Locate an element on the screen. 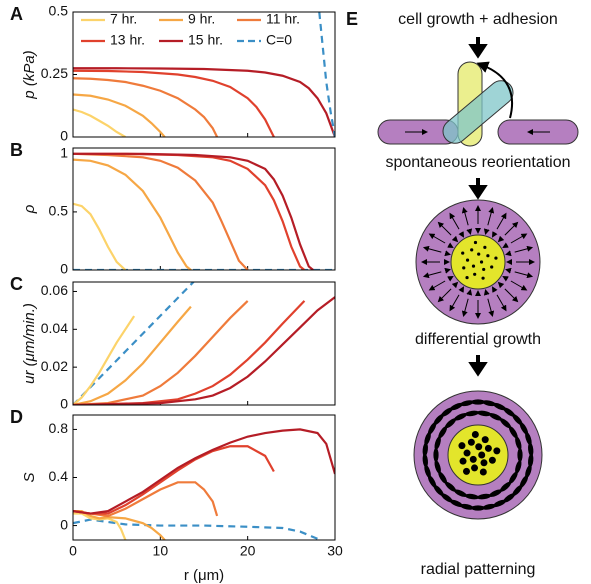 This screenshot has width=591, height=584. step-label: differential growth is located at coordinates (478, 339).